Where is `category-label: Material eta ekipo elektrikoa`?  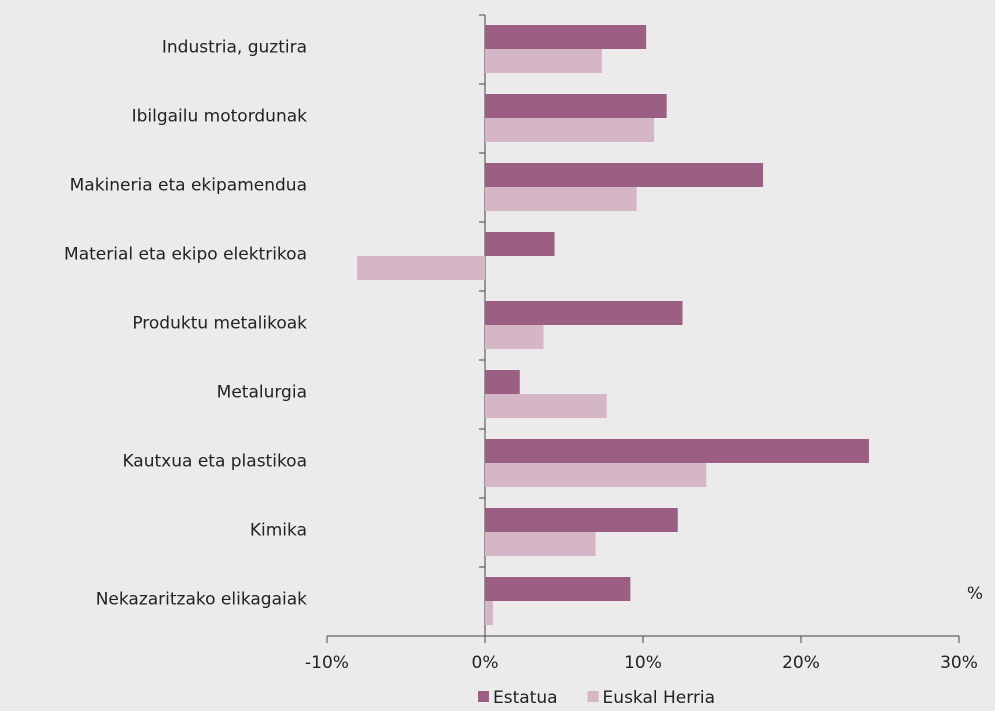
category-label: Material eta ekipo elektrikoa is located at coordinates (185, 255).